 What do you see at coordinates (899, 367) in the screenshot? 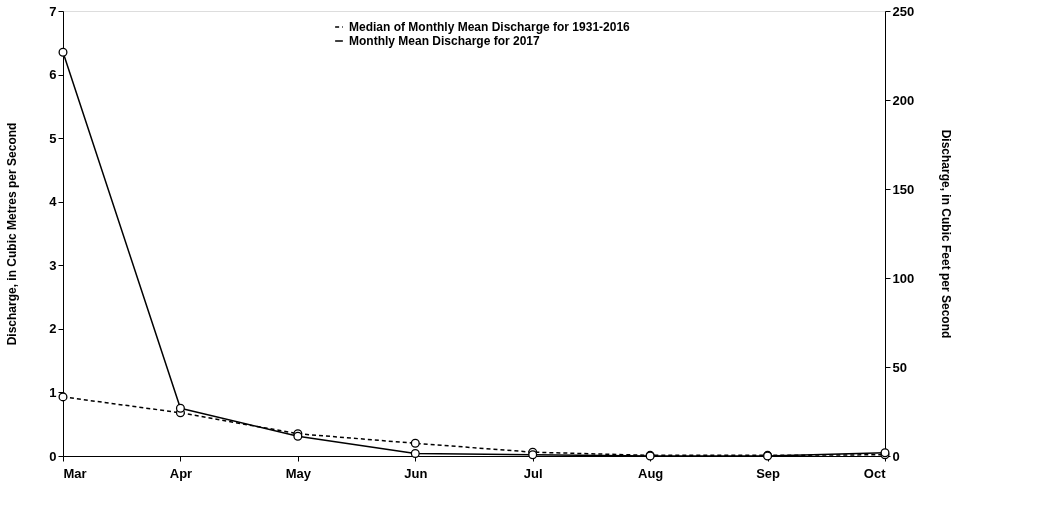
I see `y2-tick-label: 50` at bounding box center [899, 367].